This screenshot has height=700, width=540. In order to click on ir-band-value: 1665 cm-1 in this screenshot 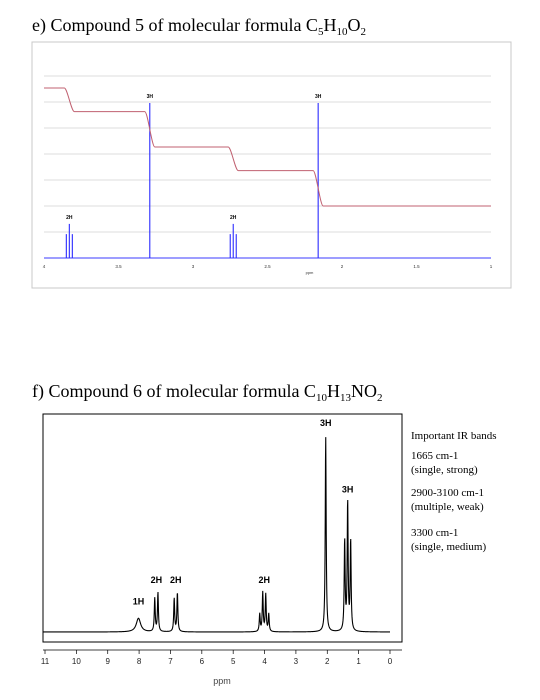, I will do `click(435, 456)`.